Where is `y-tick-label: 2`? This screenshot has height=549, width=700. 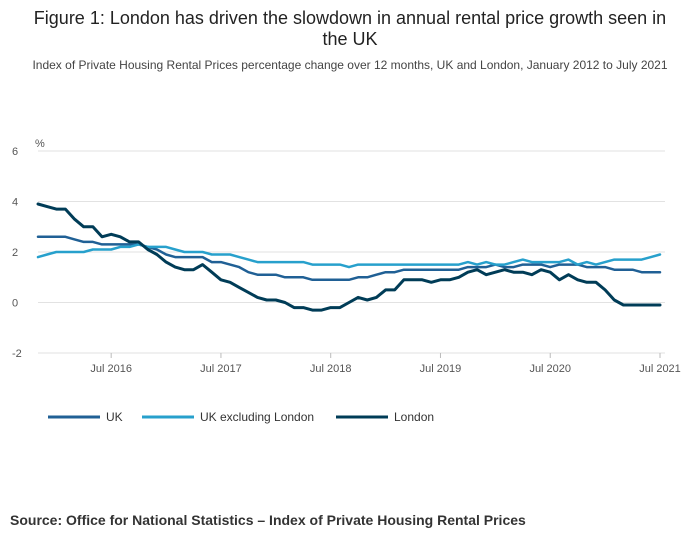 y-tick-label: 2 is located at coordinates (15, 253).